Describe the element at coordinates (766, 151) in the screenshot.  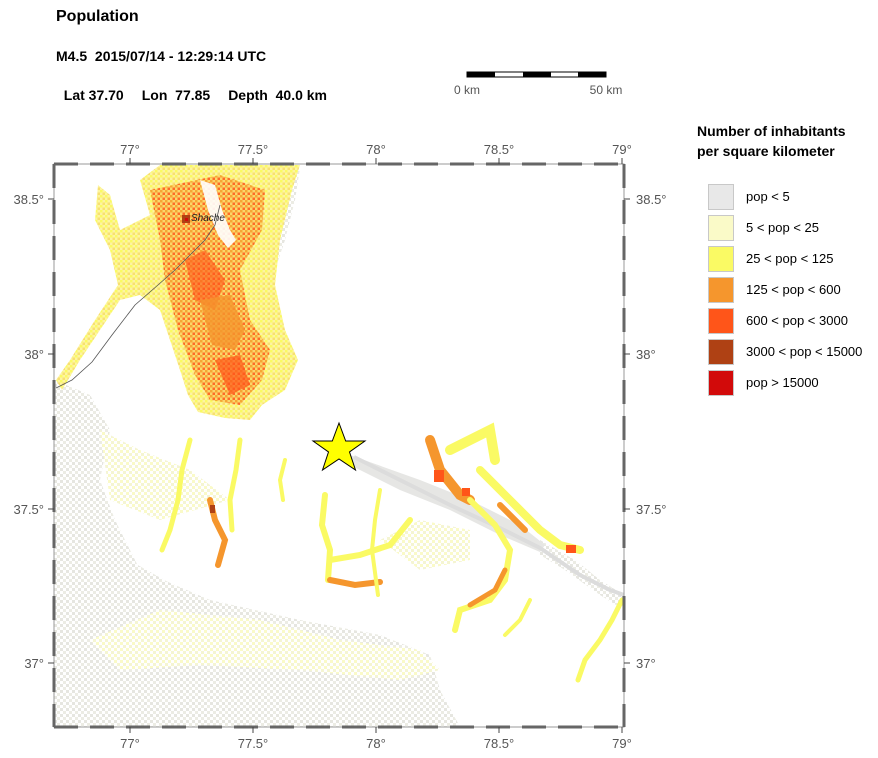
I see `legend-title-line2: per square kilometer` at that location.